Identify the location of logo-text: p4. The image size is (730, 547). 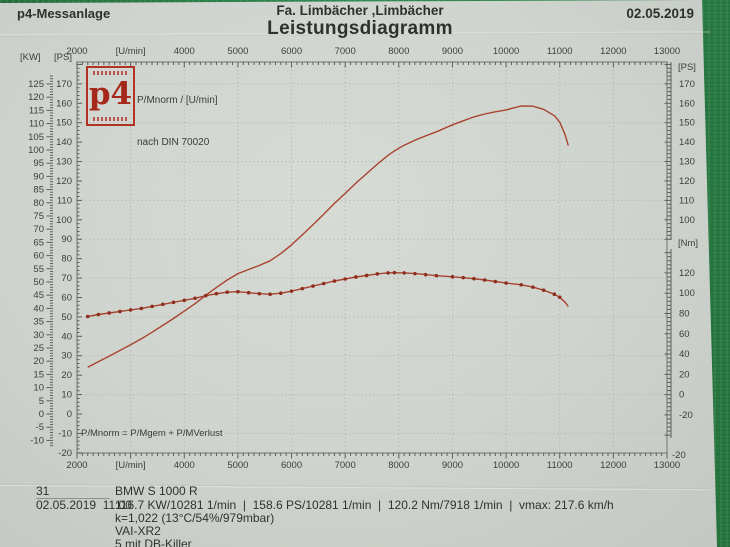
(110, 94).